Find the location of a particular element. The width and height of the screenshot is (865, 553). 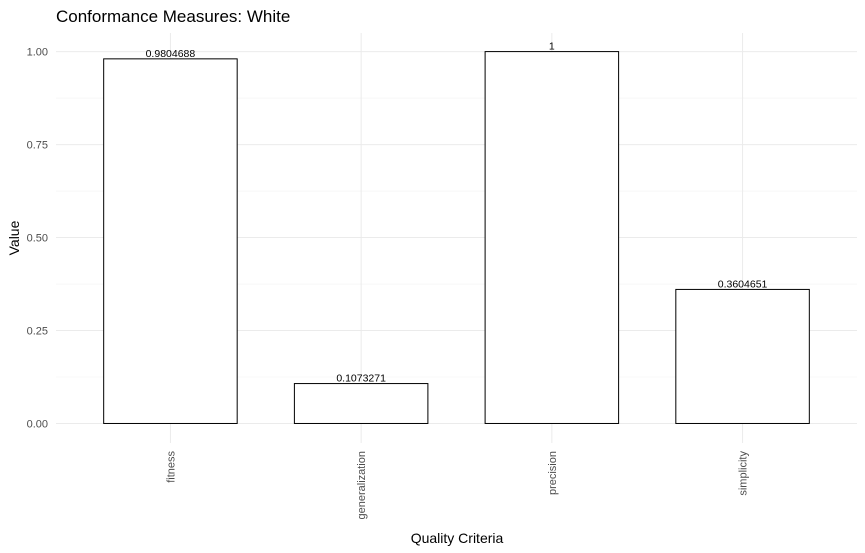

bar-simplicity is located at coordinates (742, 356).